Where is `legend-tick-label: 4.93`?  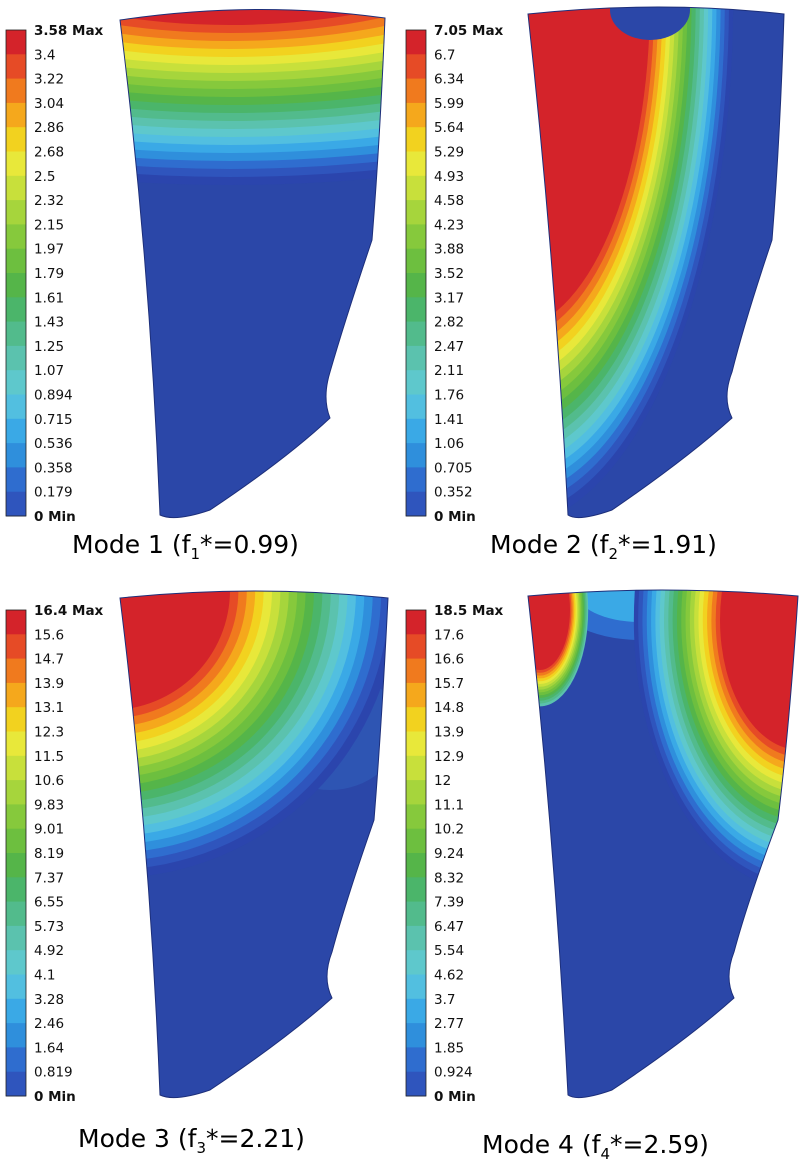 legend-tick-label: 4.93 is located at coordinates (449, 177).